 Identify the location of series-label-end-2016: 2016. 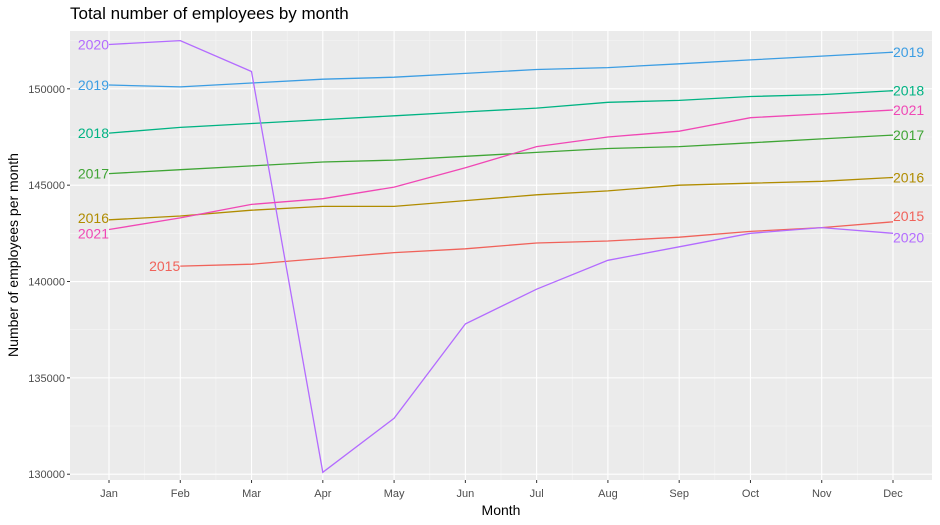
(908, 177).